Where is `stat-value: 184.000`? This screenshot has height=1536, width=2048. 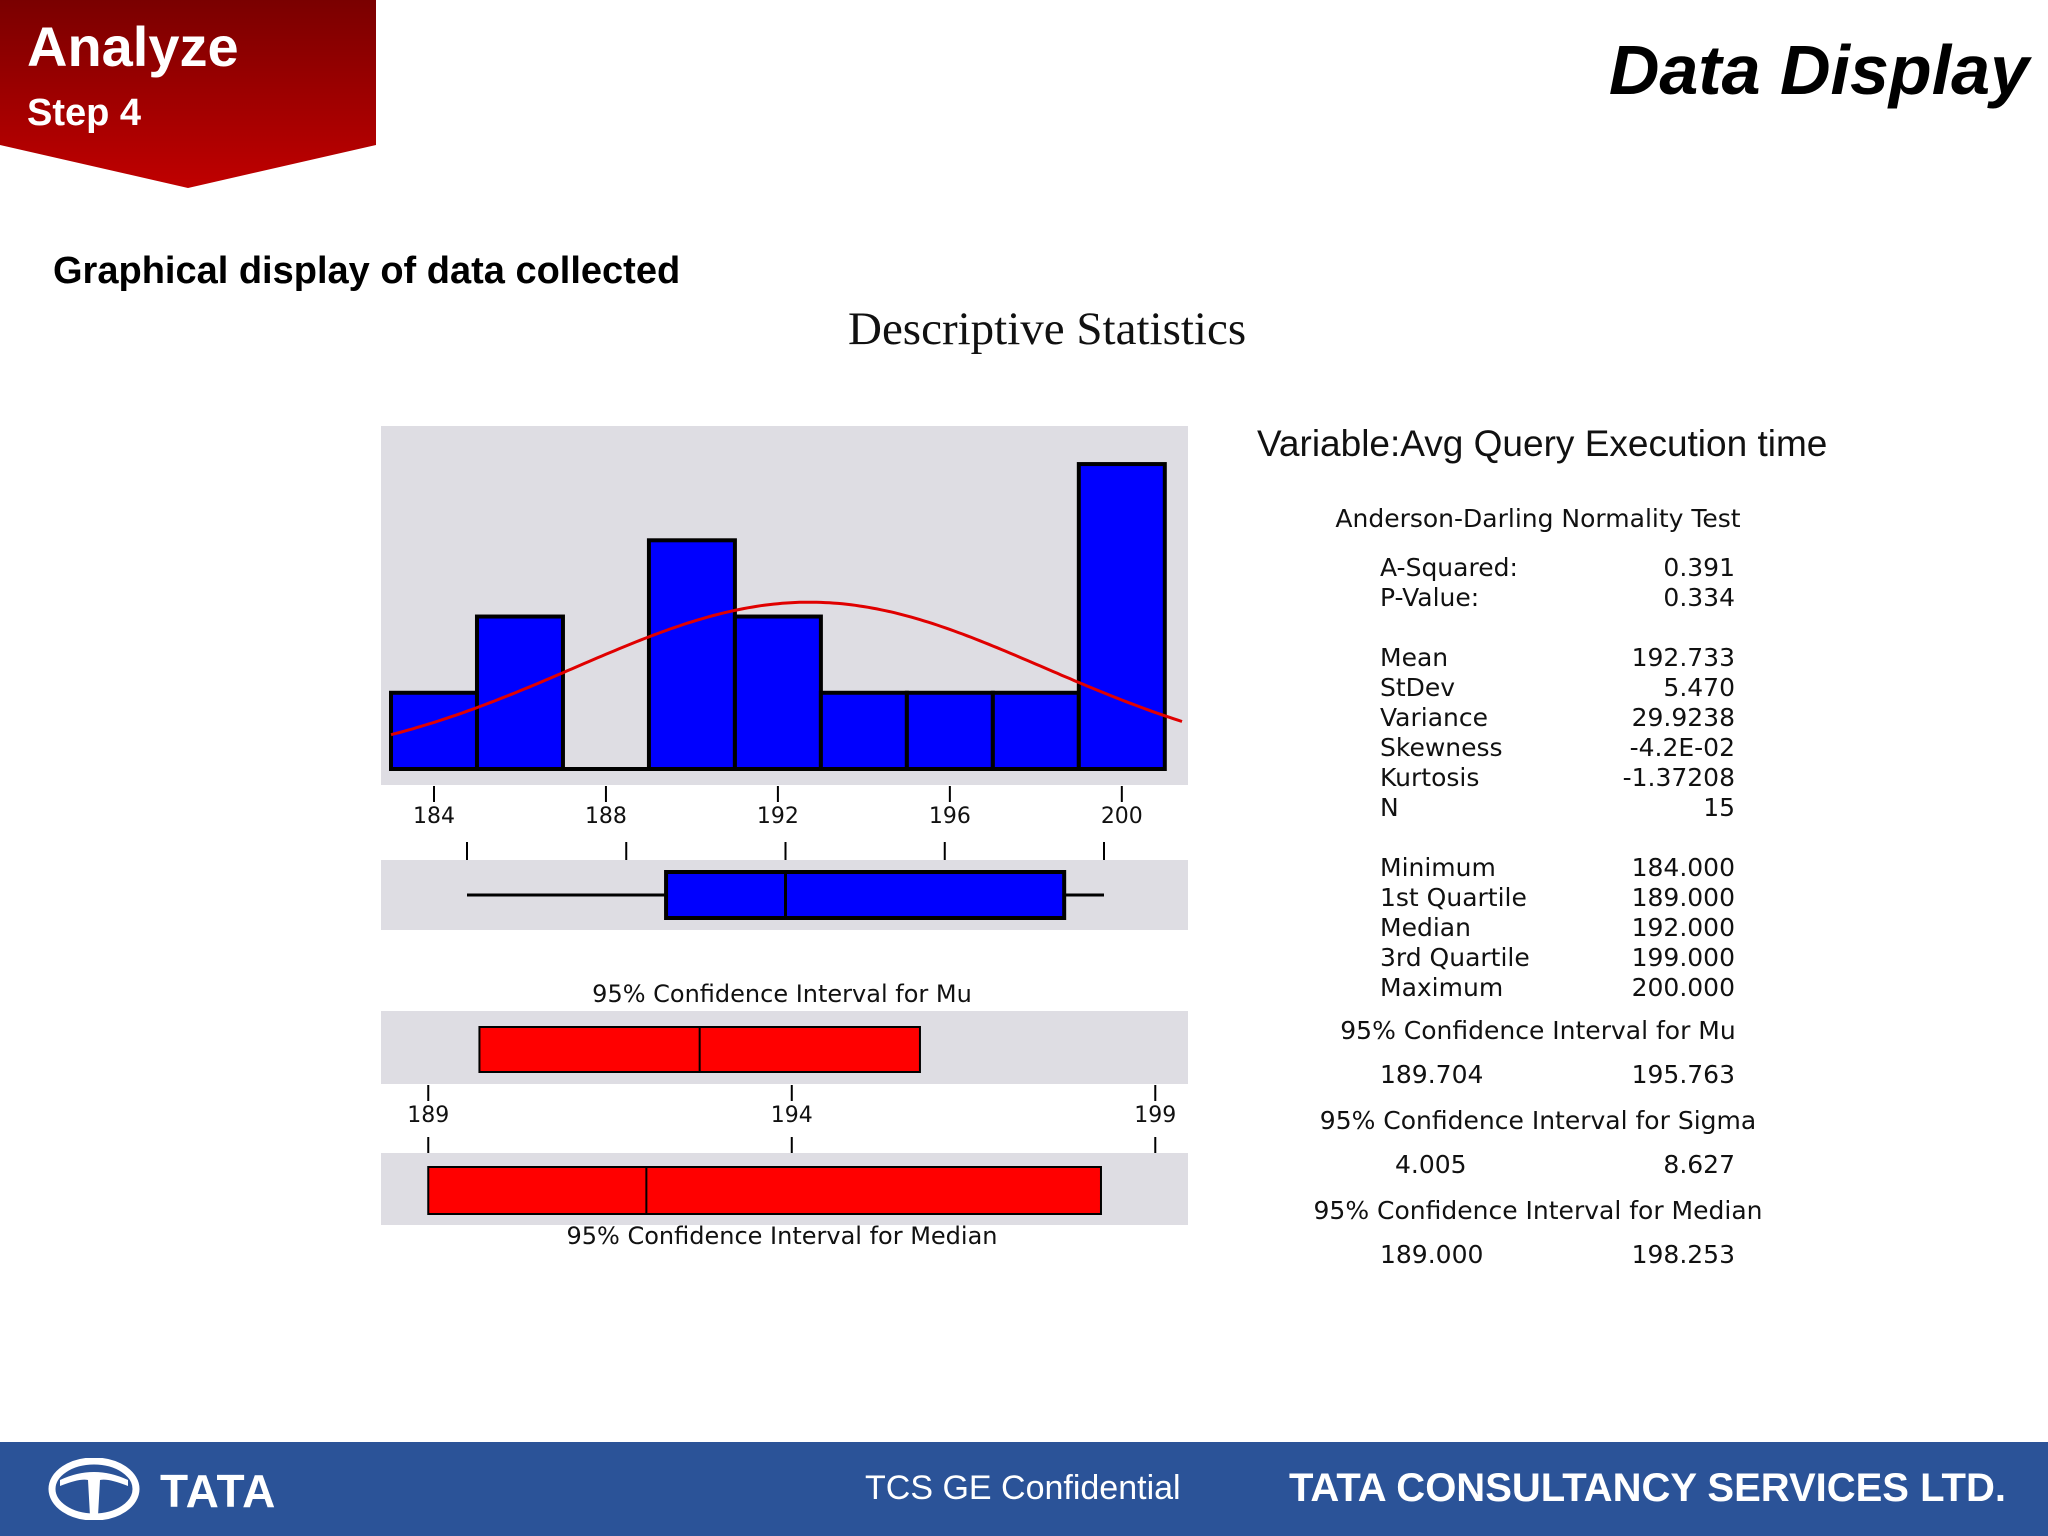 stat-value: 184.000 is located at coordinates (1683, 867).